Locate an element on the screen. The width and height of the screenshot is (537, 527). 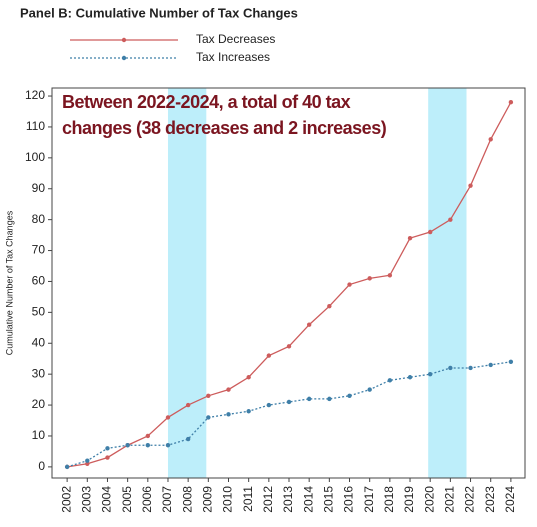
y-tick-label: 90 is located at coordinates (39, 188).